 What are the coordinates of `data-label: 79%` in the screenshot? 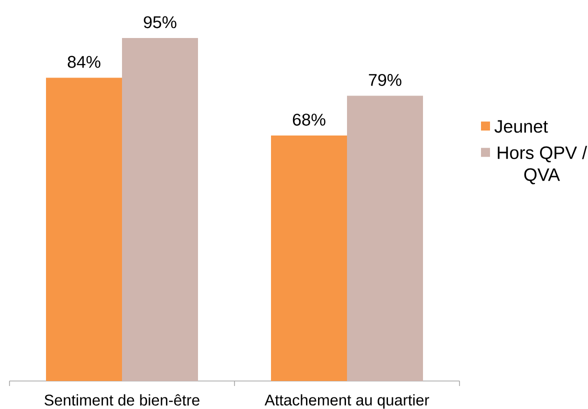 It's located at (385, 80).